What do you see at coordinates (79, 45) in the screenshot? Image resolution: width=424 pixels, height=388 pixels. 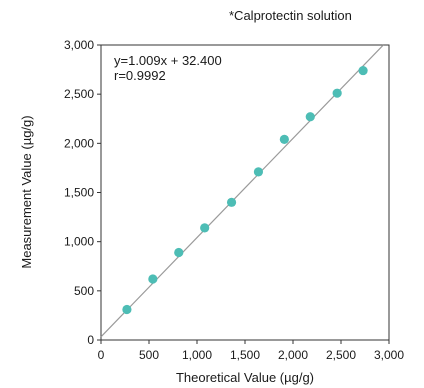 I see `y-tick-label: 3,000` at bounding box center [79, 45].